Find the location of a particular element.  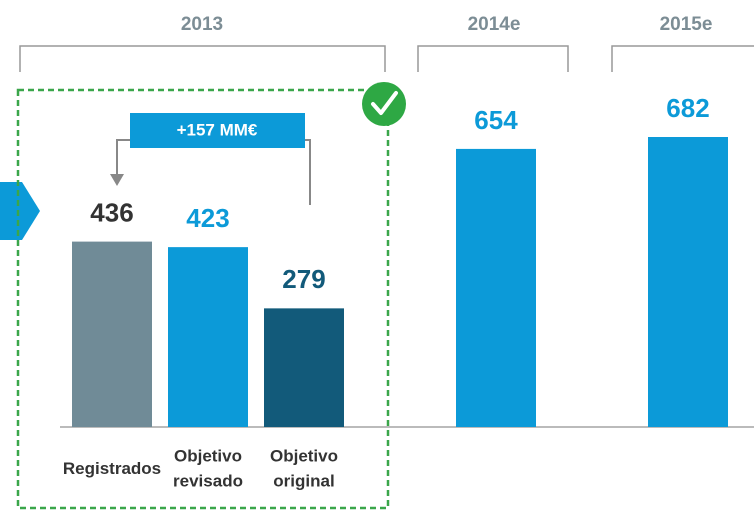

category-label: Objetivo revisado is located at coordinates (208, 469).